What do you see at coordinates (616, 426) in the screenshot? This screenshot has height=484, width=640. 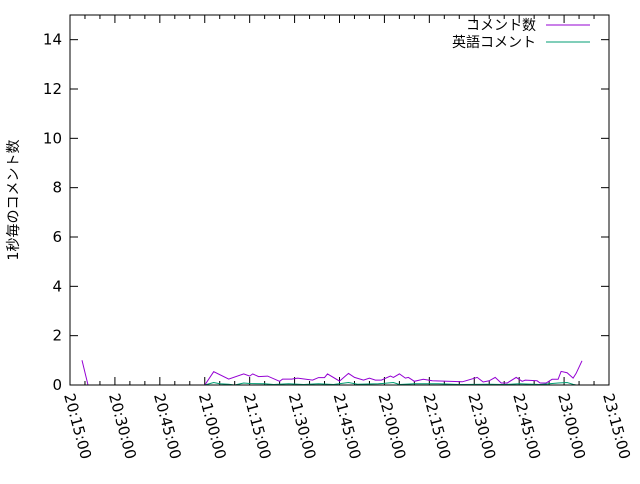 I see `x-tick-label: 23:15:00` at bounding box center [616, 426].